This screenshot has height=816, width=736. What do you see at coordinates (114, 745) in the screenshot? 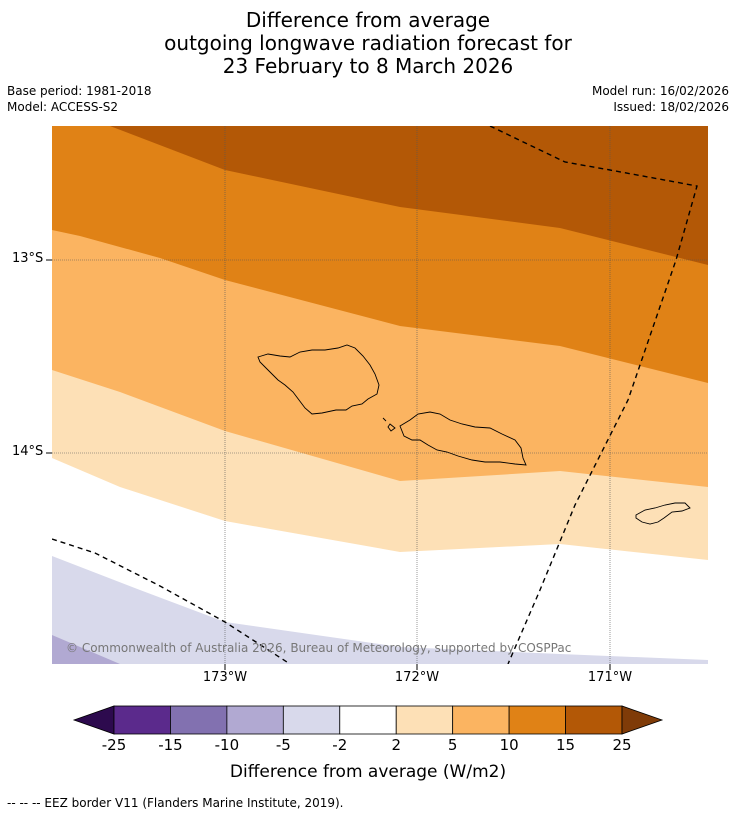
I see `colorbar-tick-label: -25` at bounding box center [114, 745].